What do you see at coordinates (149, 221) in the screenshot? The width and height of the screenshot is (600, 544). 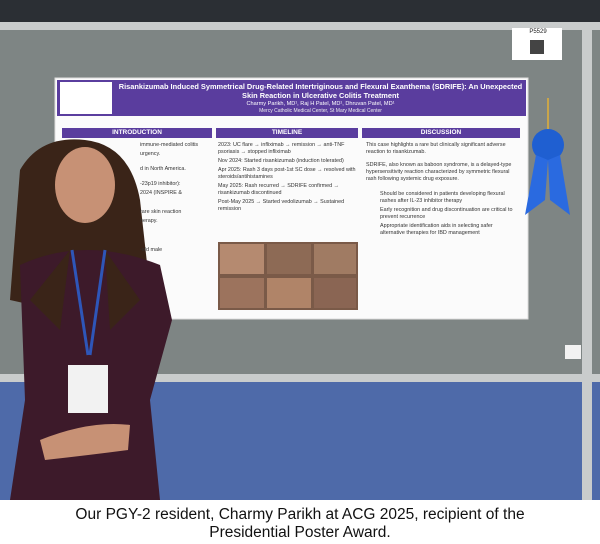 I see `text-line: herapy.` at bounding box center [149, 221].